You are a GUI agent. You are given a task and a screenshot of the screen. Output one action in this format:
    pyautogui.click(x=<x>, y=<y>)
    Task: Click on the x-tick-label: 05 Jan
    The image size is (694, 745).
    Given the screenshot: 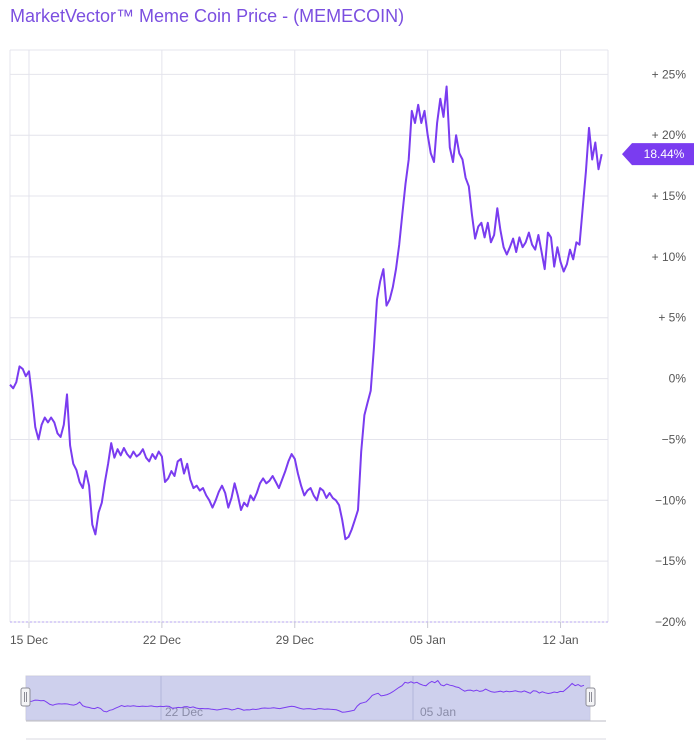 What is the action you would take?
    pyautogui.click(x=428, y=640)
    